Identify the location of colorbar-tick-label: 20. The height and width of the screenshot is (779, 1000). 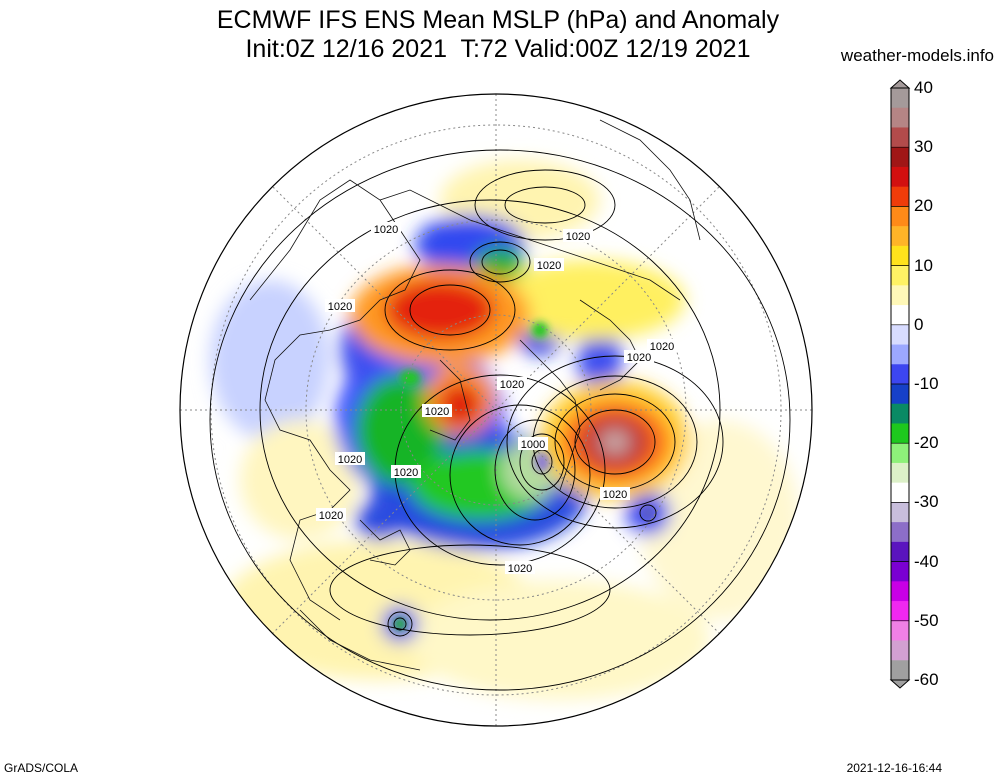
(923, 206).